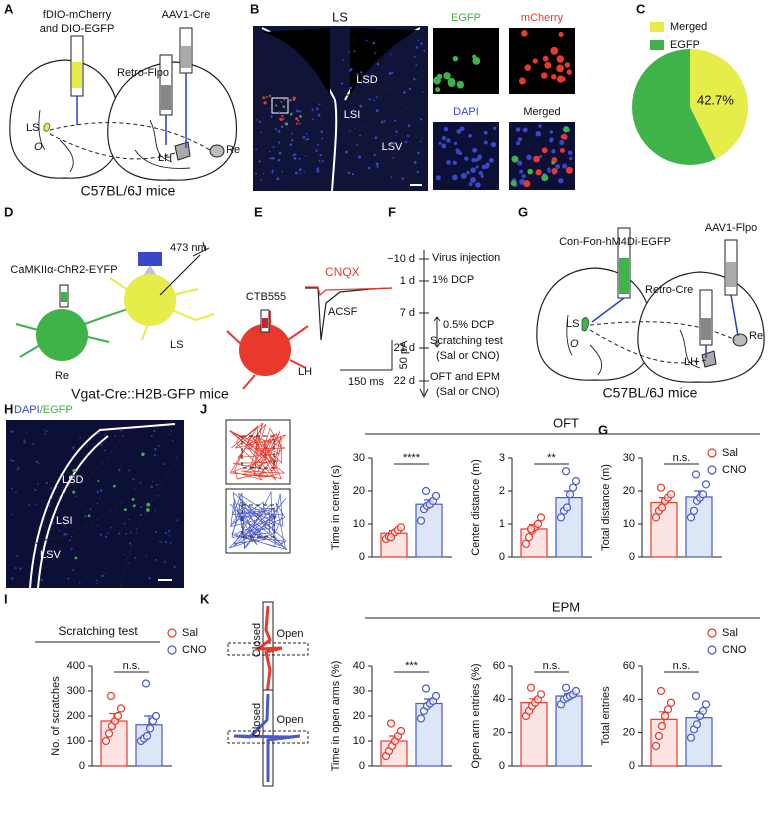 The height and width of the screenshot is (830, 769). Describe the element at coordinates (359, 691) in the screenshot. I see `y-tick-label: 30` at that location.